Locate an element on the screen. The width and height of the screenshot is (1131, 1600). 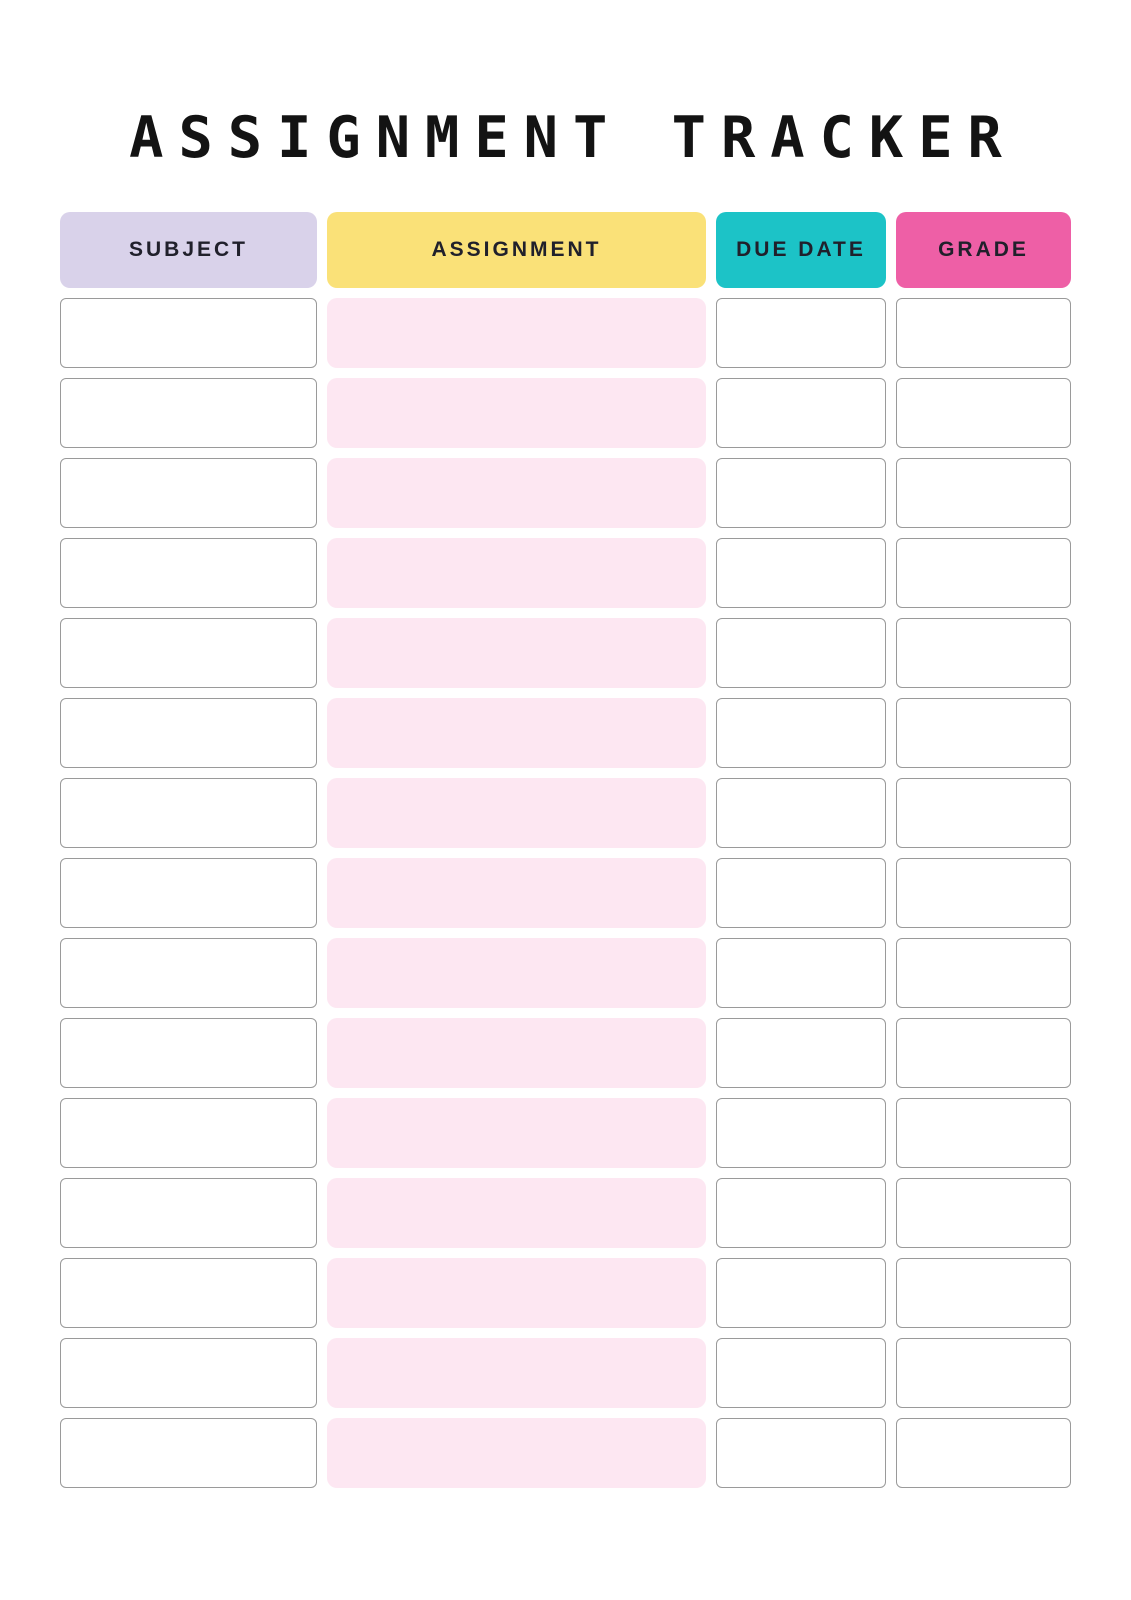
column-header-subject: SUBJECT is located at coordinates (188, 250).